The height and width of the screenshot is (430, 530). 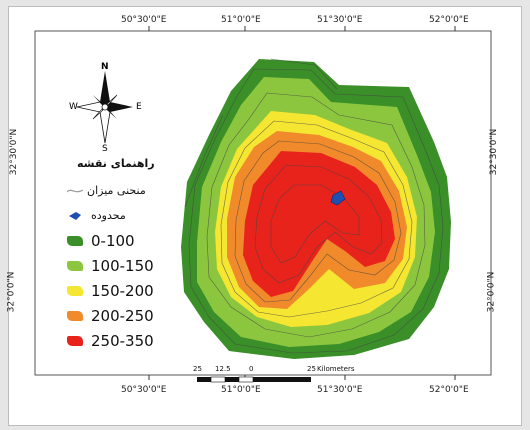 What do you see at coordinates (14, 152) in the screenshot?
I see `left-axis-label: 32°30'0"N` at bounding box center [14, 152].